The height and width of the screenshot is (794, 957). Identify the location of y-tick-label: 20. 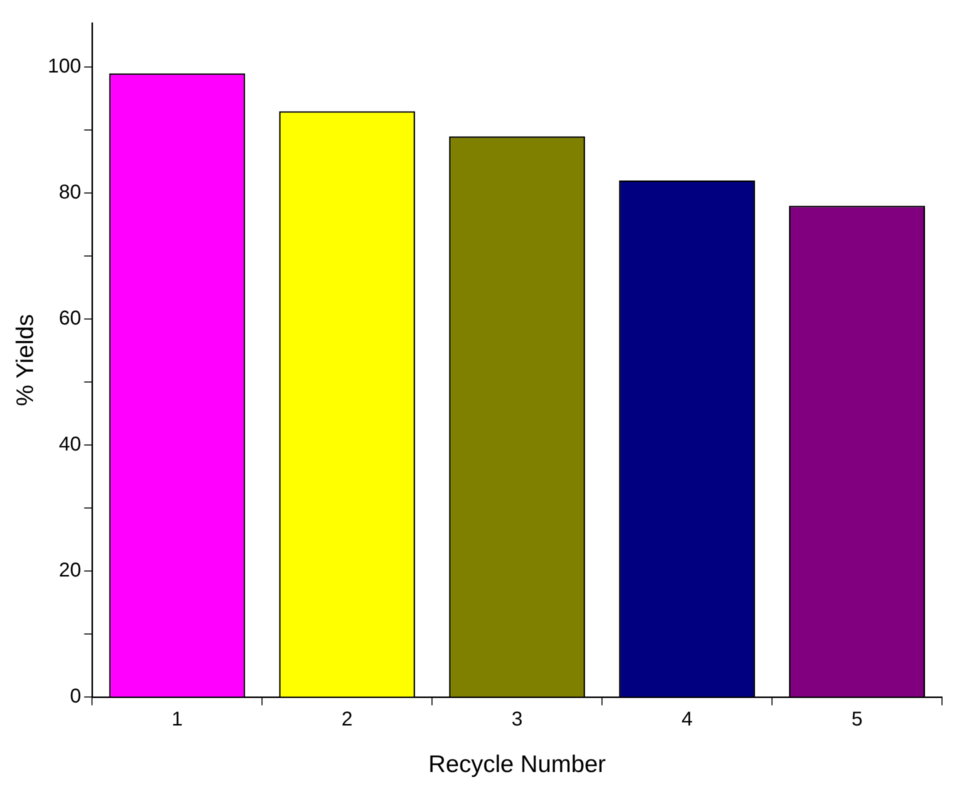
(70, 571).